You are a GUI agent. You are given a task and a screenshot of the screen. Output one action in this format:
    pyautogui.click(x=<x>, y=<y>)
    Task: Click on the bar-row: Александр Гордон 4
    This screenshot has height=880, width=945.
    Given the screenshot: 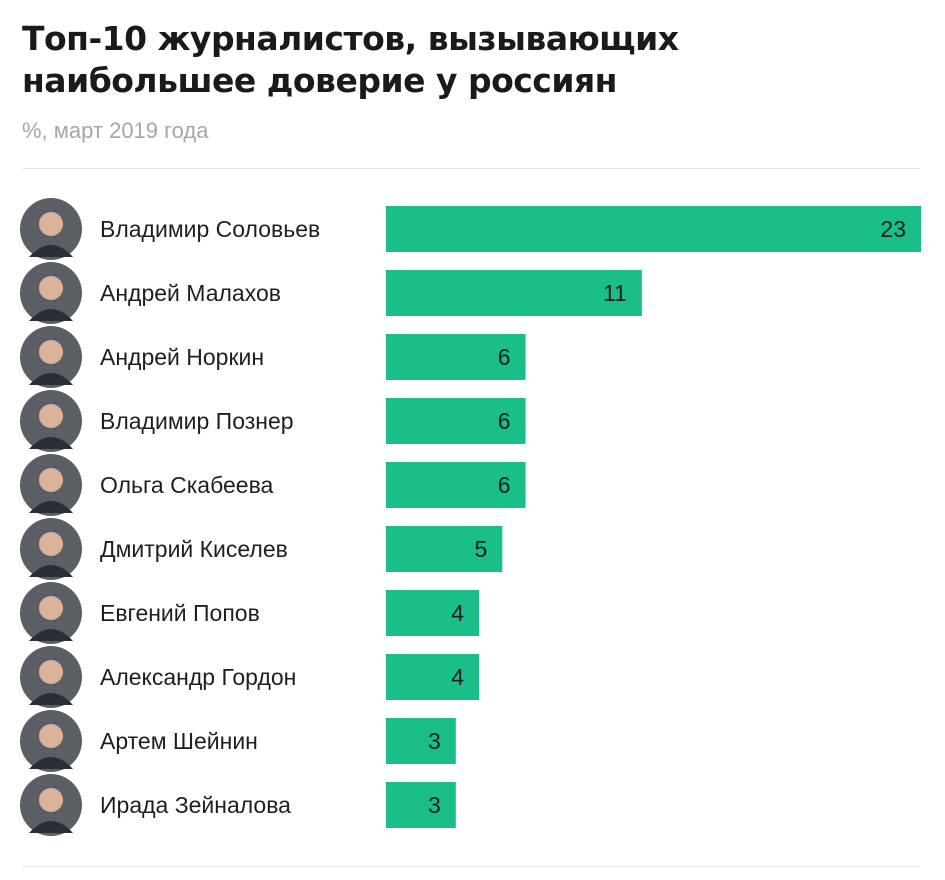 What is the action you would take?
    pyautogui.click(x=250, y=677)
    